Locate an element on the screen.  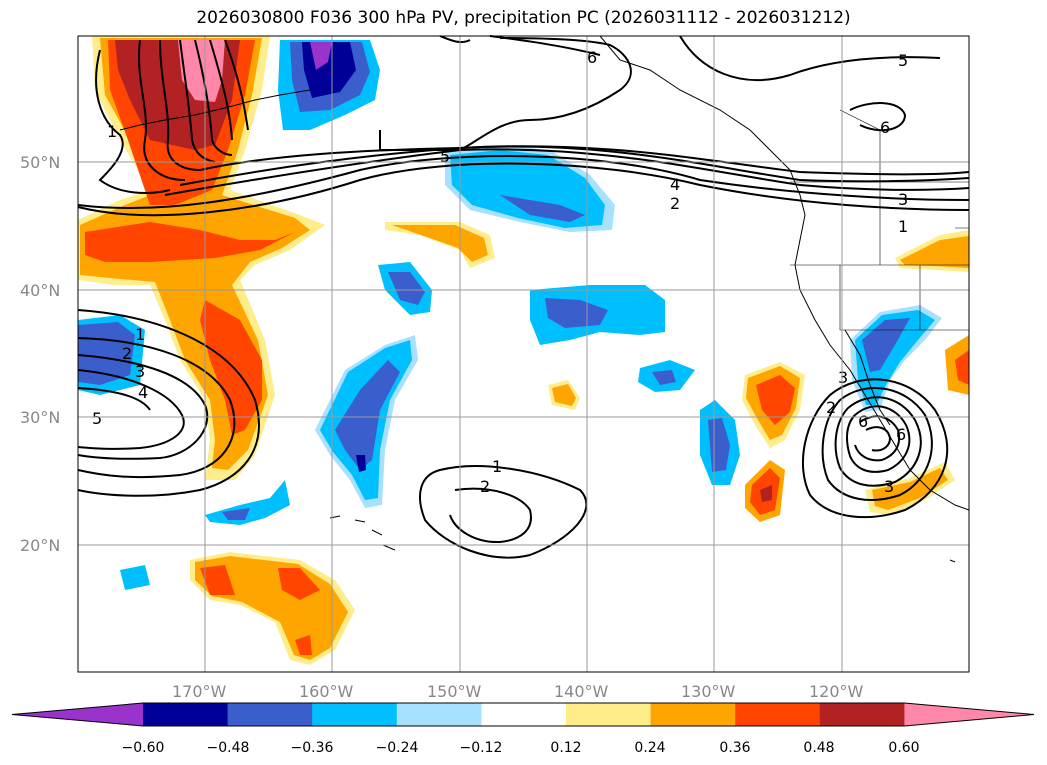
clabel-sw-4: 4 is located at coordinates (143, 392).